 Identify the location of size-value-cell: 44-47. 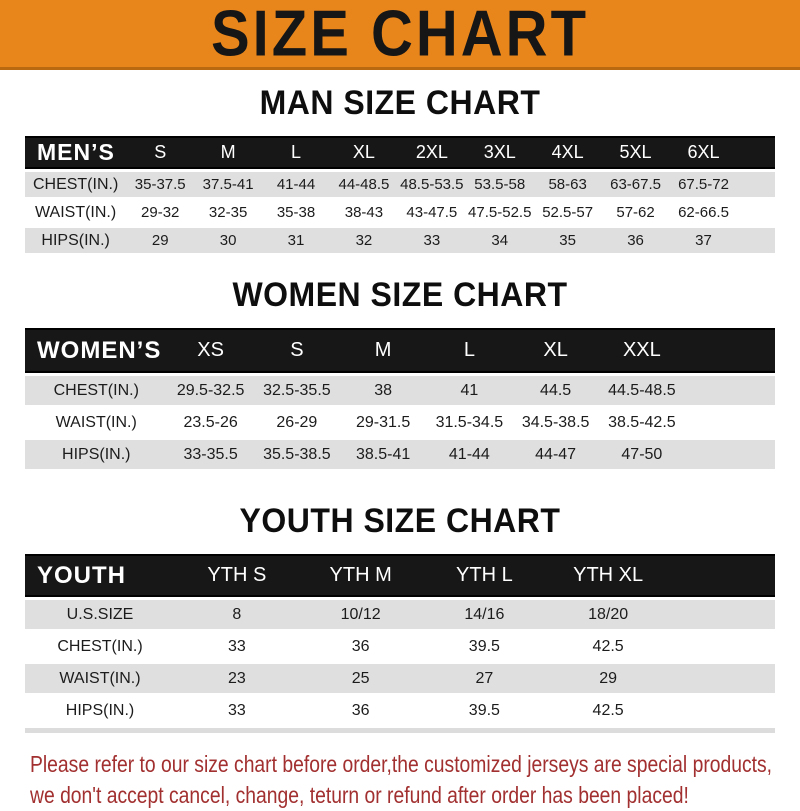
(555, 454).